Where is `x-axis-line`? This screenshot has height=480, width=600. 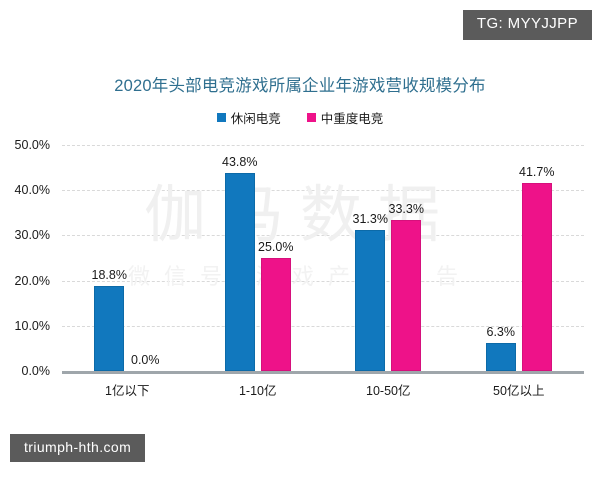 x-axis-line is located at coordinates (323, 372).